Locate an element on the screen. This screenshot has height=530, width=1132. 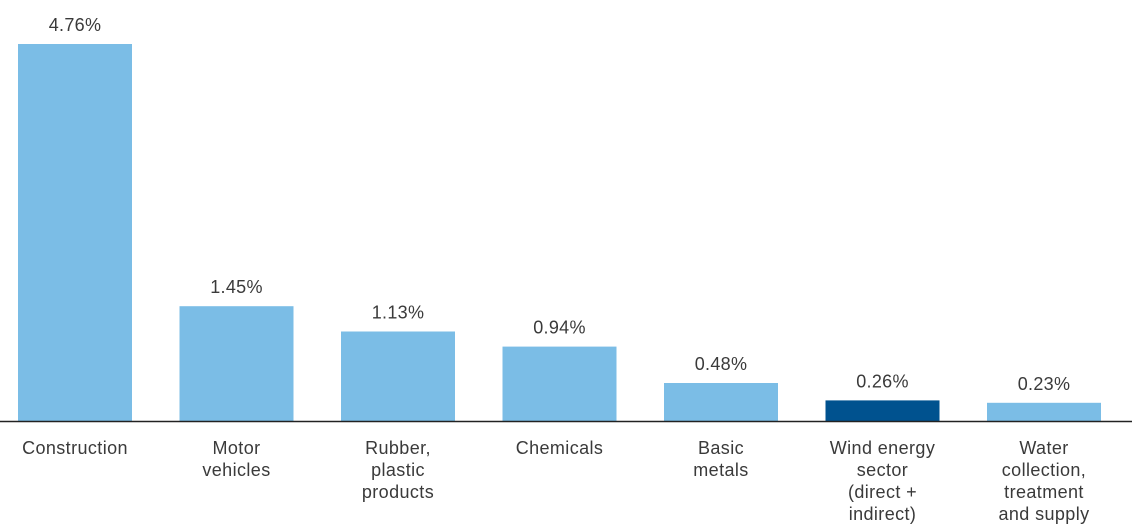
category-label-0: Construction is located at coordinates (75, 448).